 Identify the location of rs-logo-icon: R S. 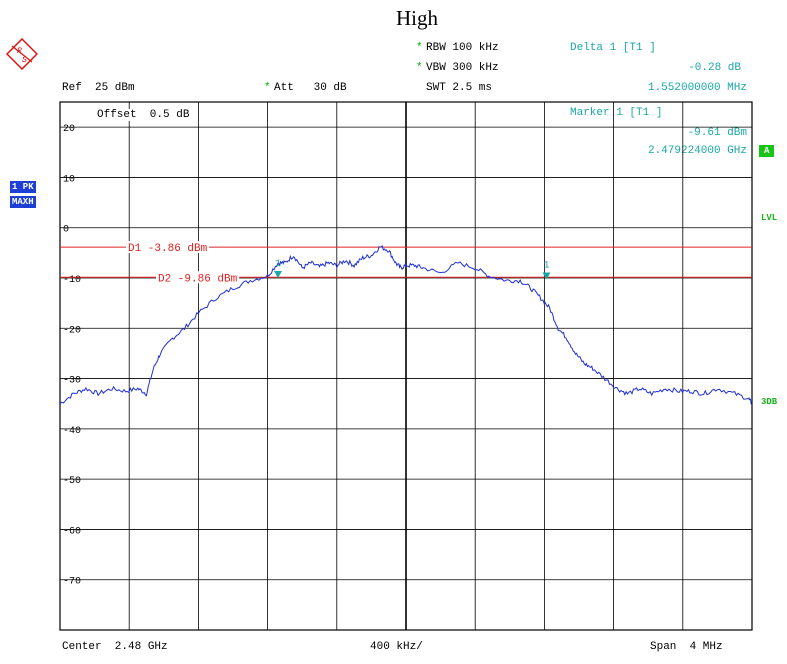
(22, 54).